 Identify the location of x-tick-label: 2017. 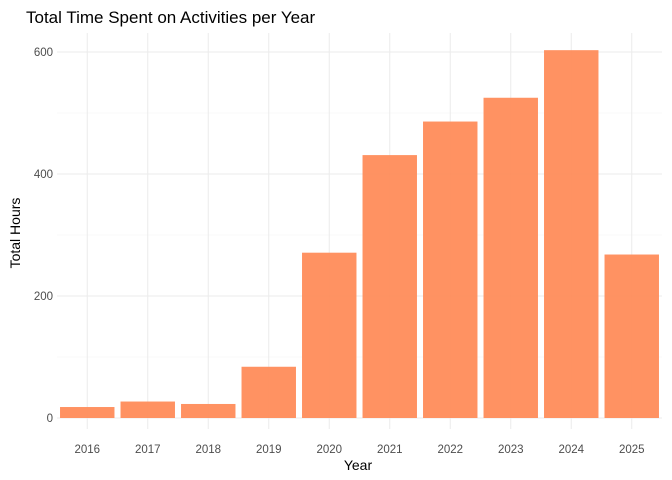
(148, 450).